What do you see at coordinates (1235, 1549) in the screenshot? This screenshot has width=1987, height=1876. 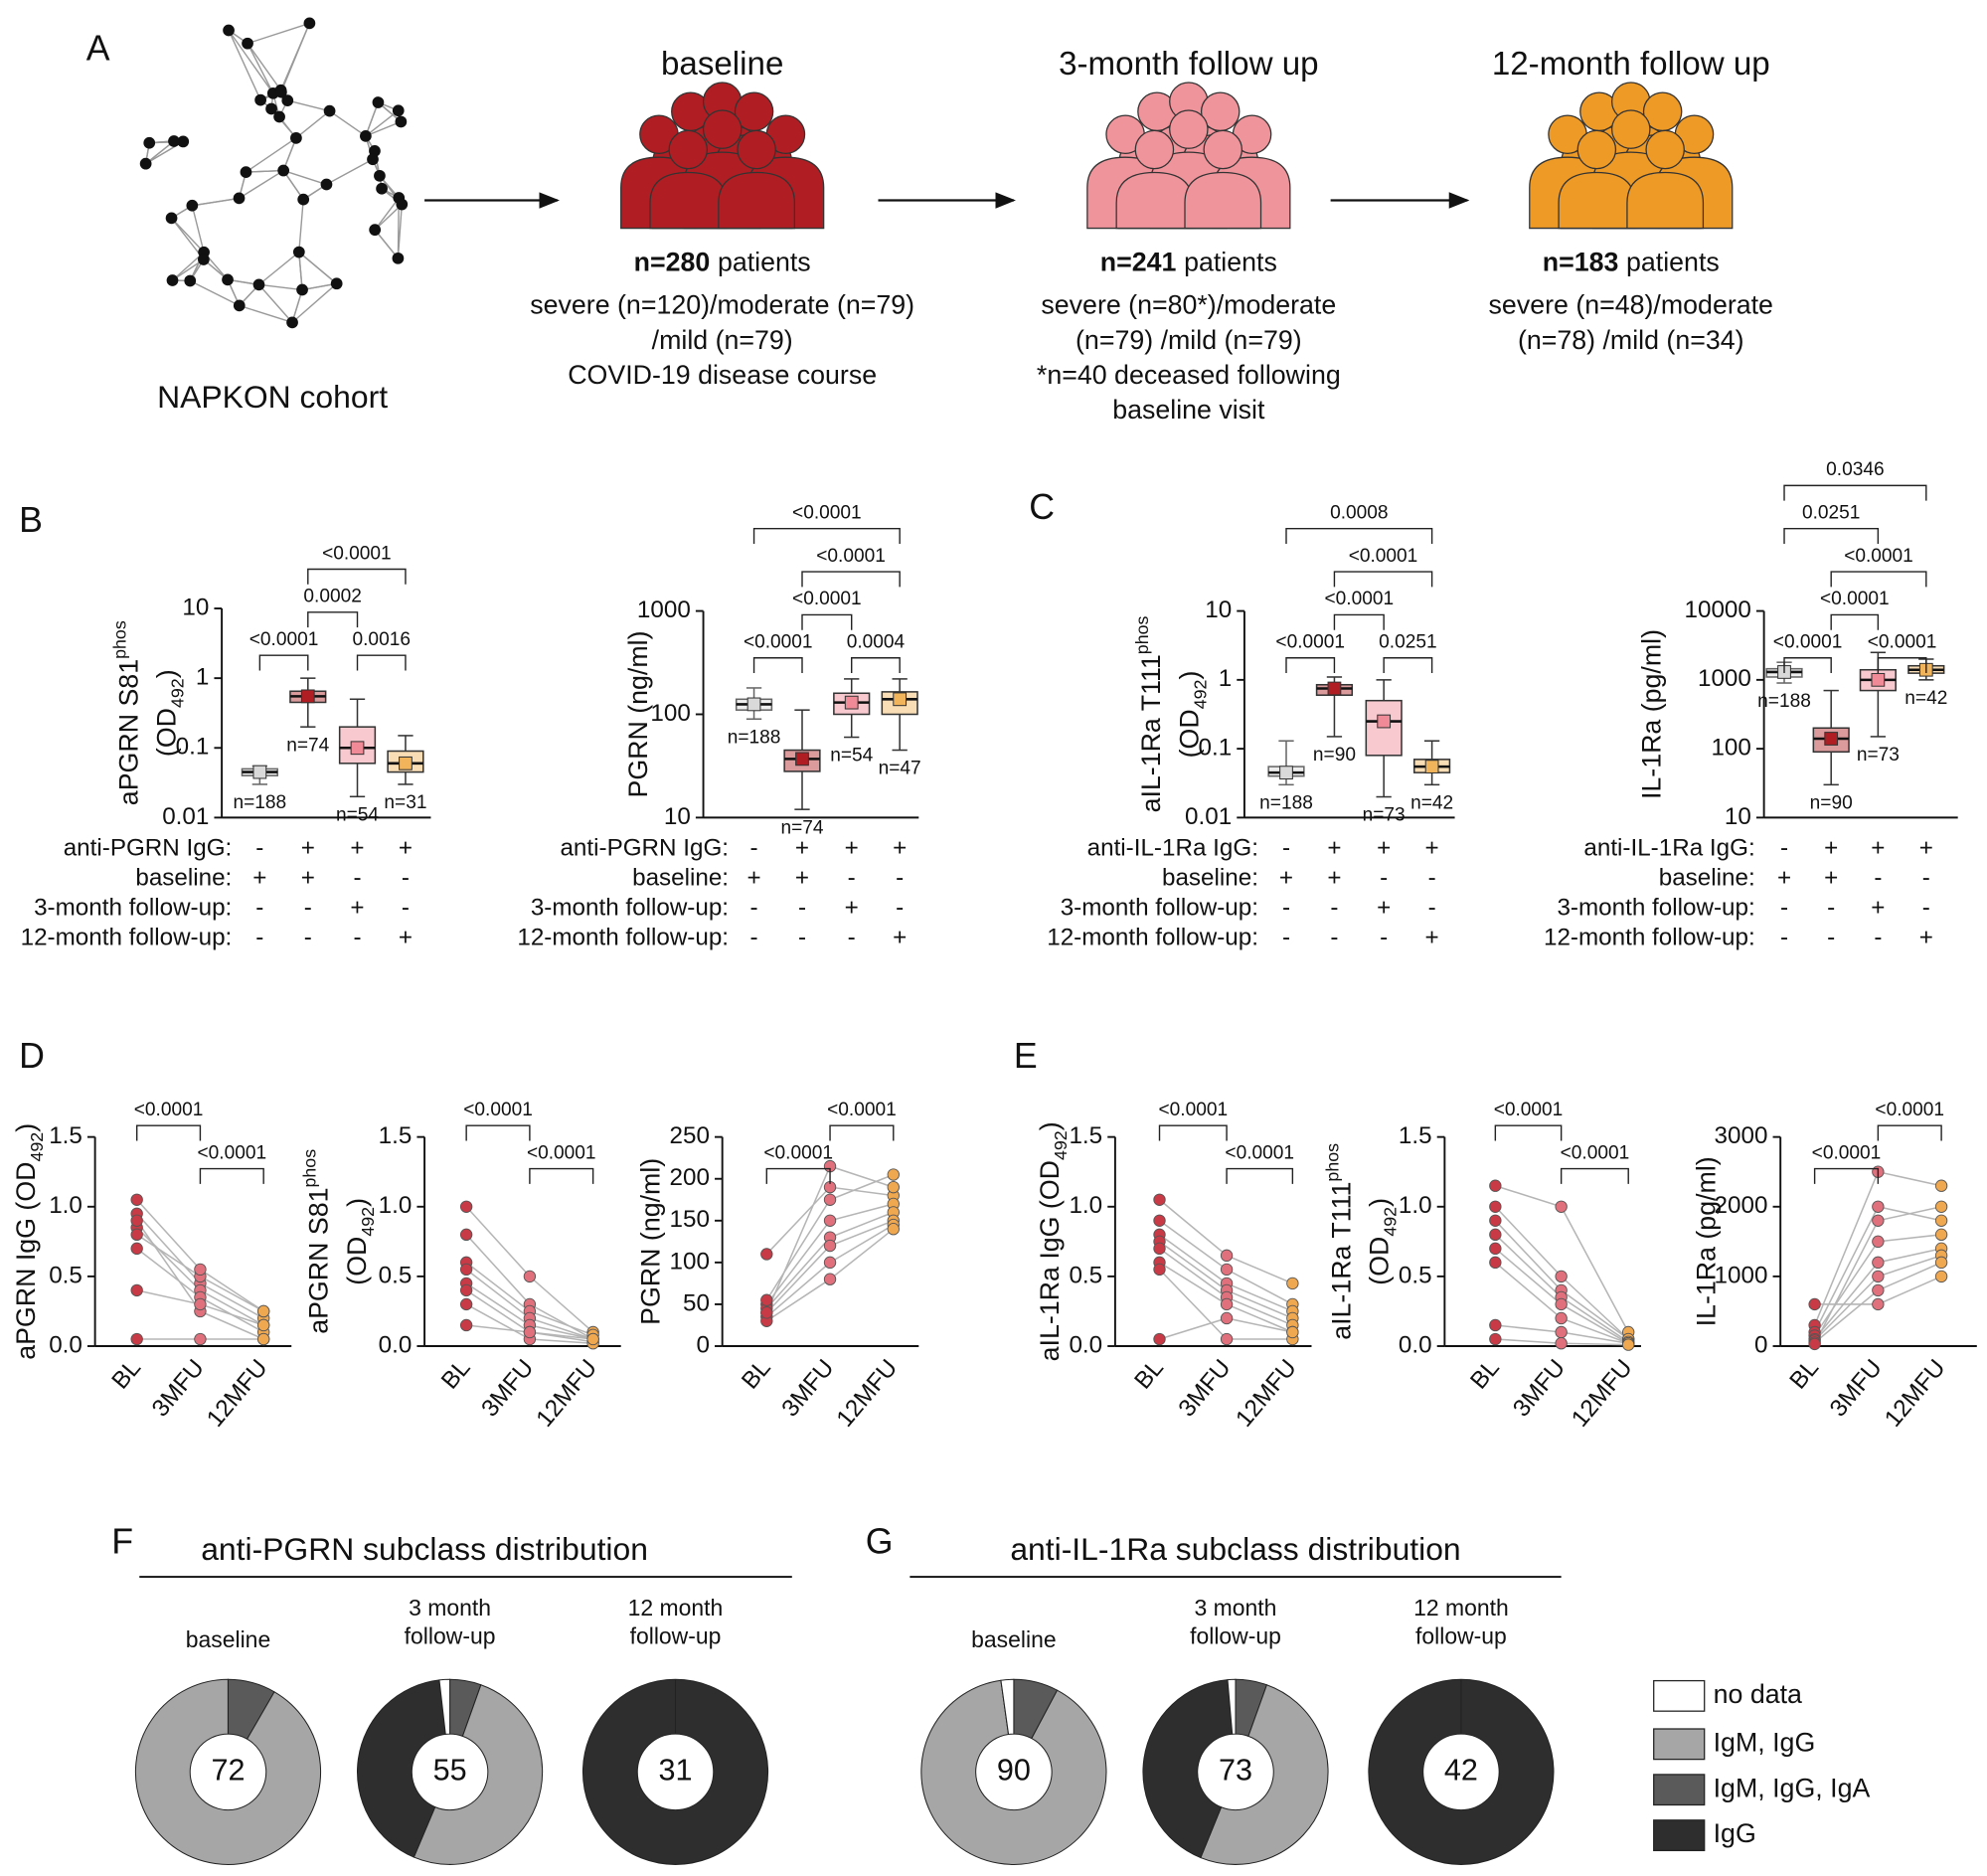 I see `pie-group-title: anti-IL-1Ra subclass distribution` at bounding box center [1235, 1549].